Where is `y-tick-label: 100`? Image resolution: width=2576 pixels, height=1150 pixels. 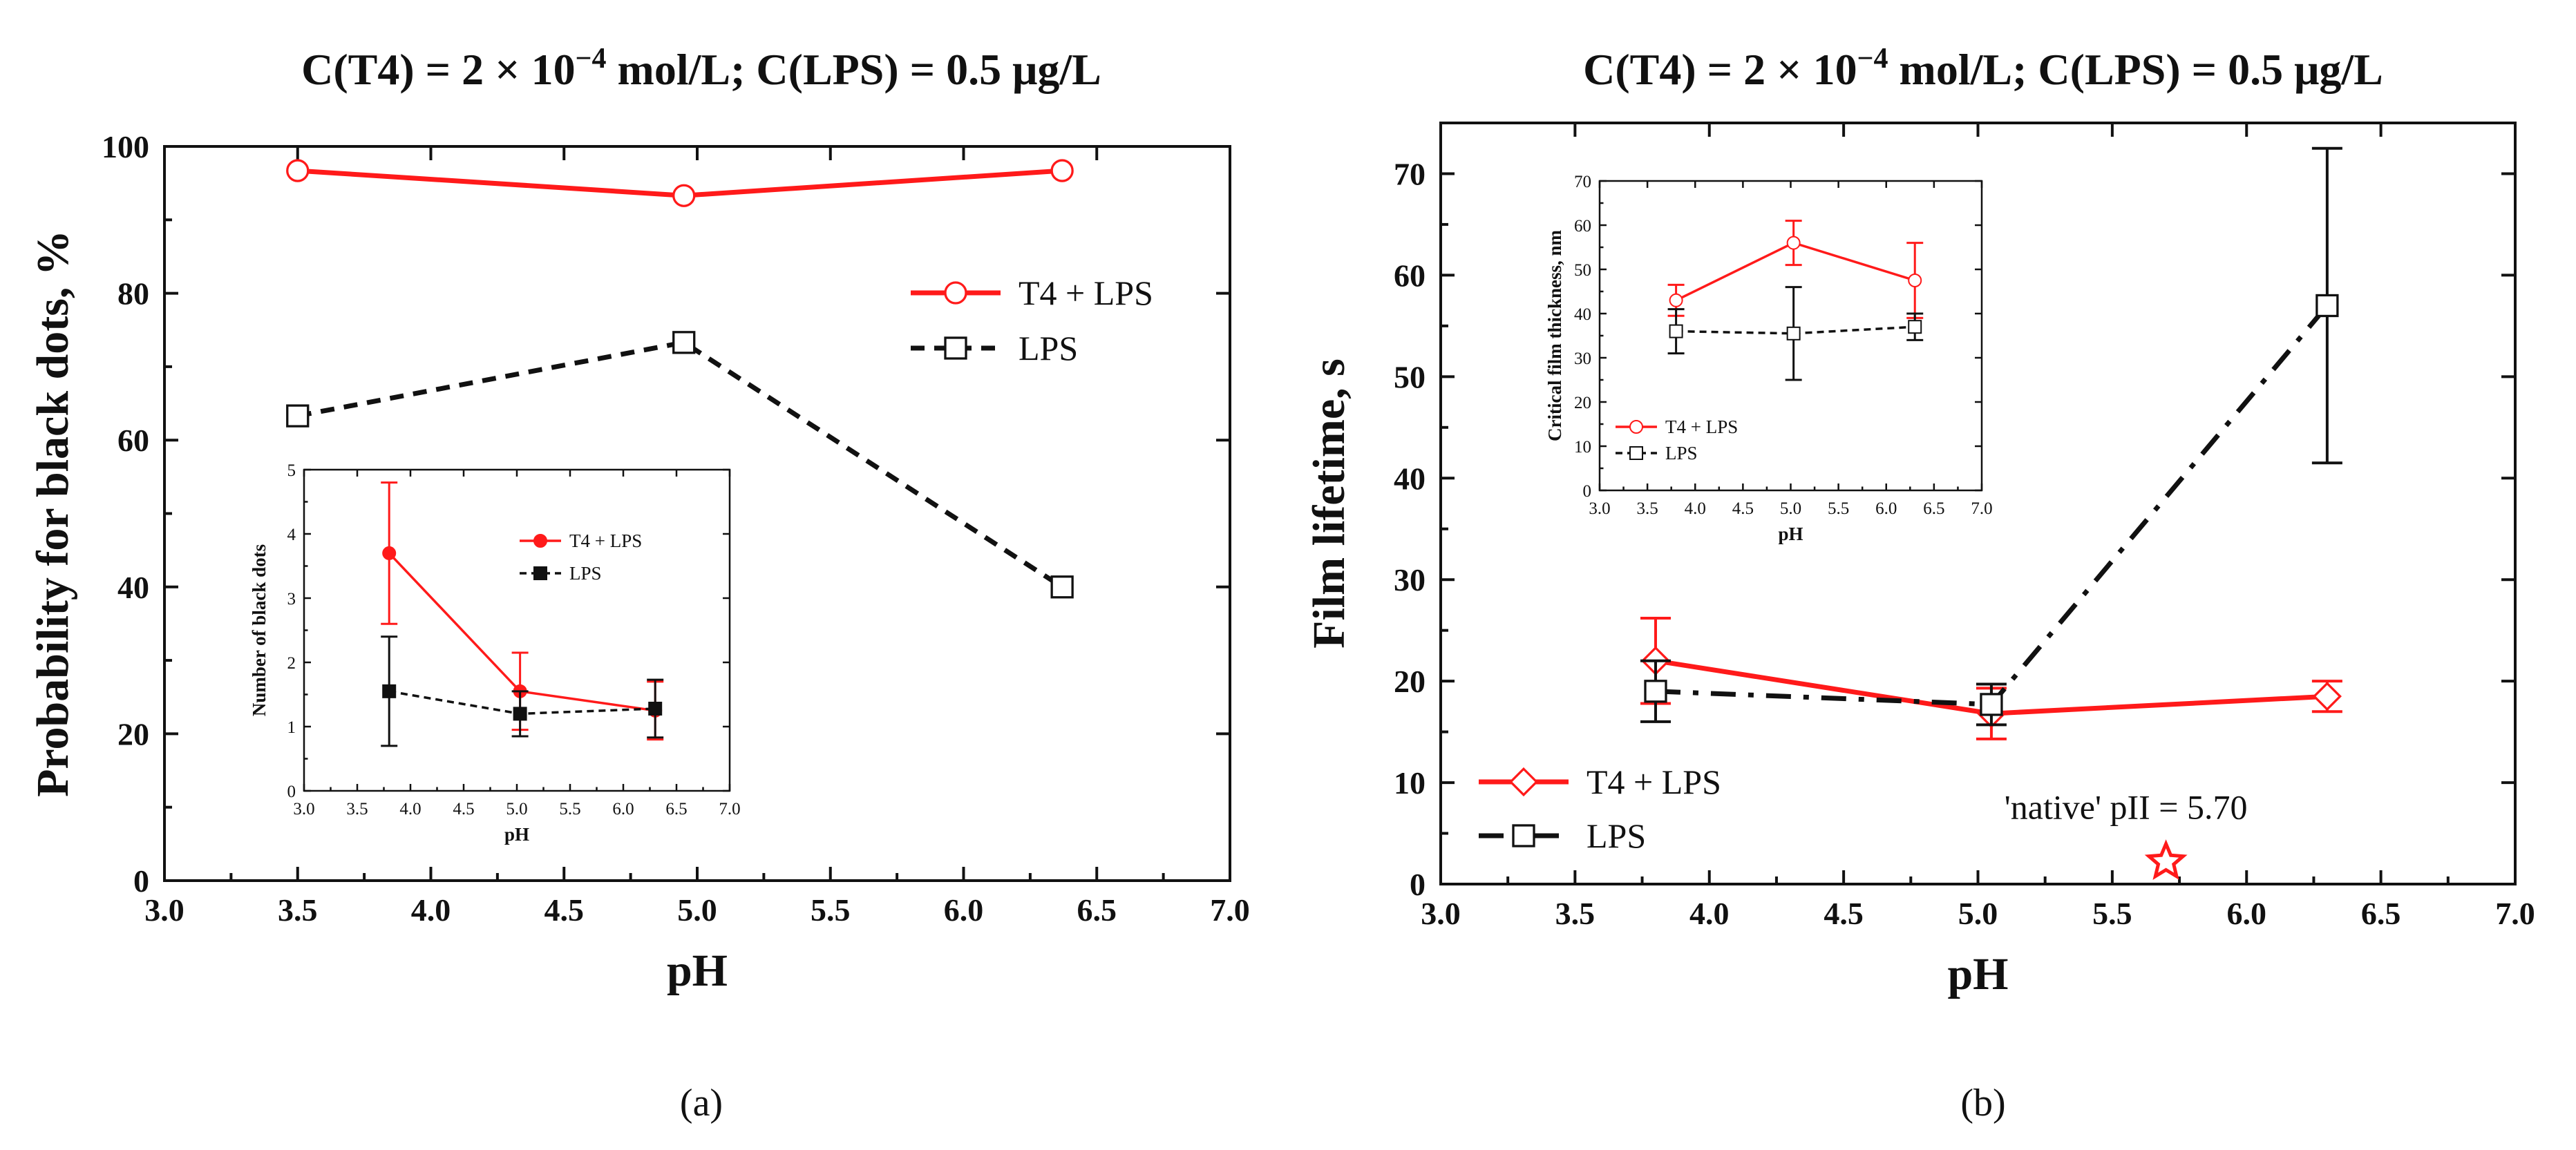 y-tick-label: 100 is located at coordinates (125, 146).